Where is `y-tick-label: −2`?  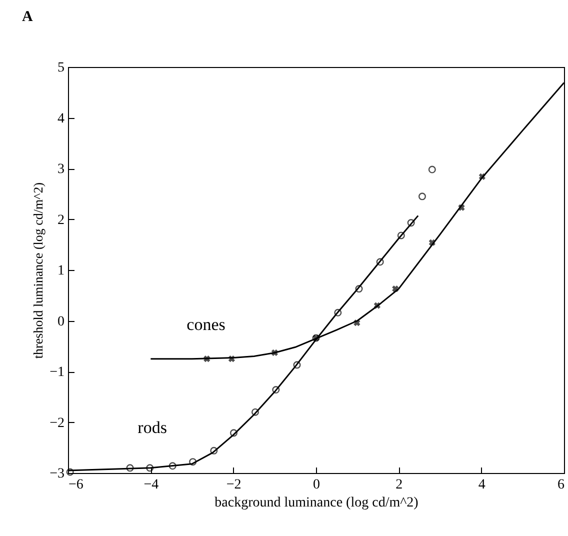 y-tick-label: −2 is located at coordinates (57, 423).